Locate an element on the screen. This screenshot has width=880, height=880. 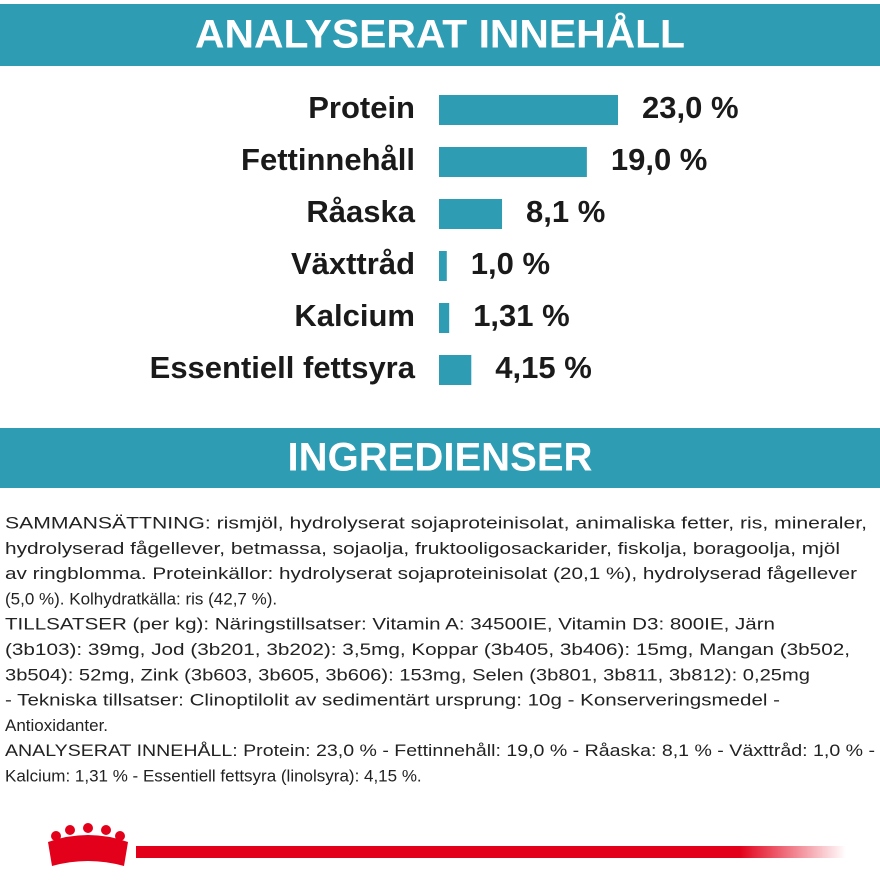
chart-title: ANALYSERAT INNEHÅLL is located at coordinates (440, 34).